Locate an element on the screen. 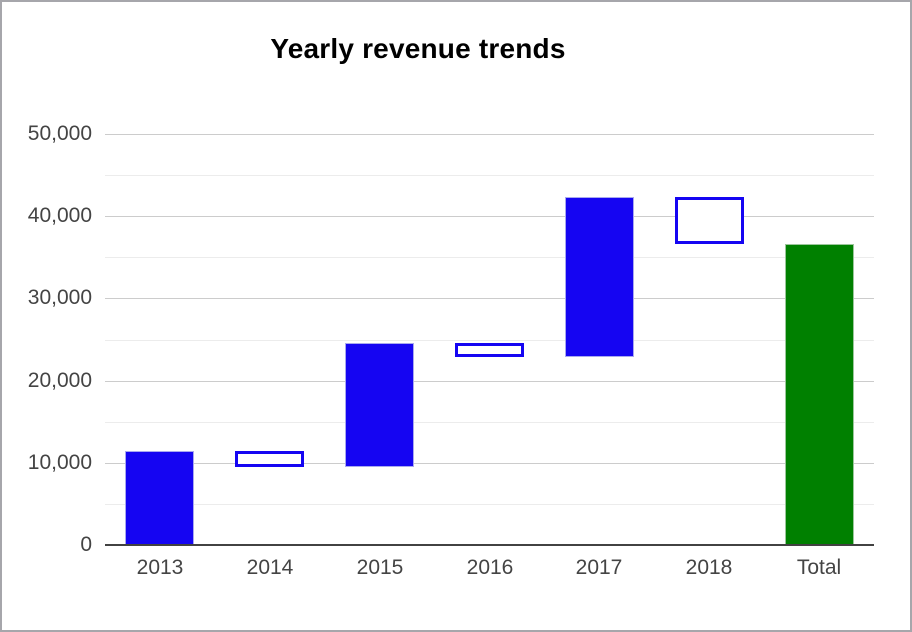 The image size is (912, 632). x-axis-label-total: Total is located at coordinates (819, 567).